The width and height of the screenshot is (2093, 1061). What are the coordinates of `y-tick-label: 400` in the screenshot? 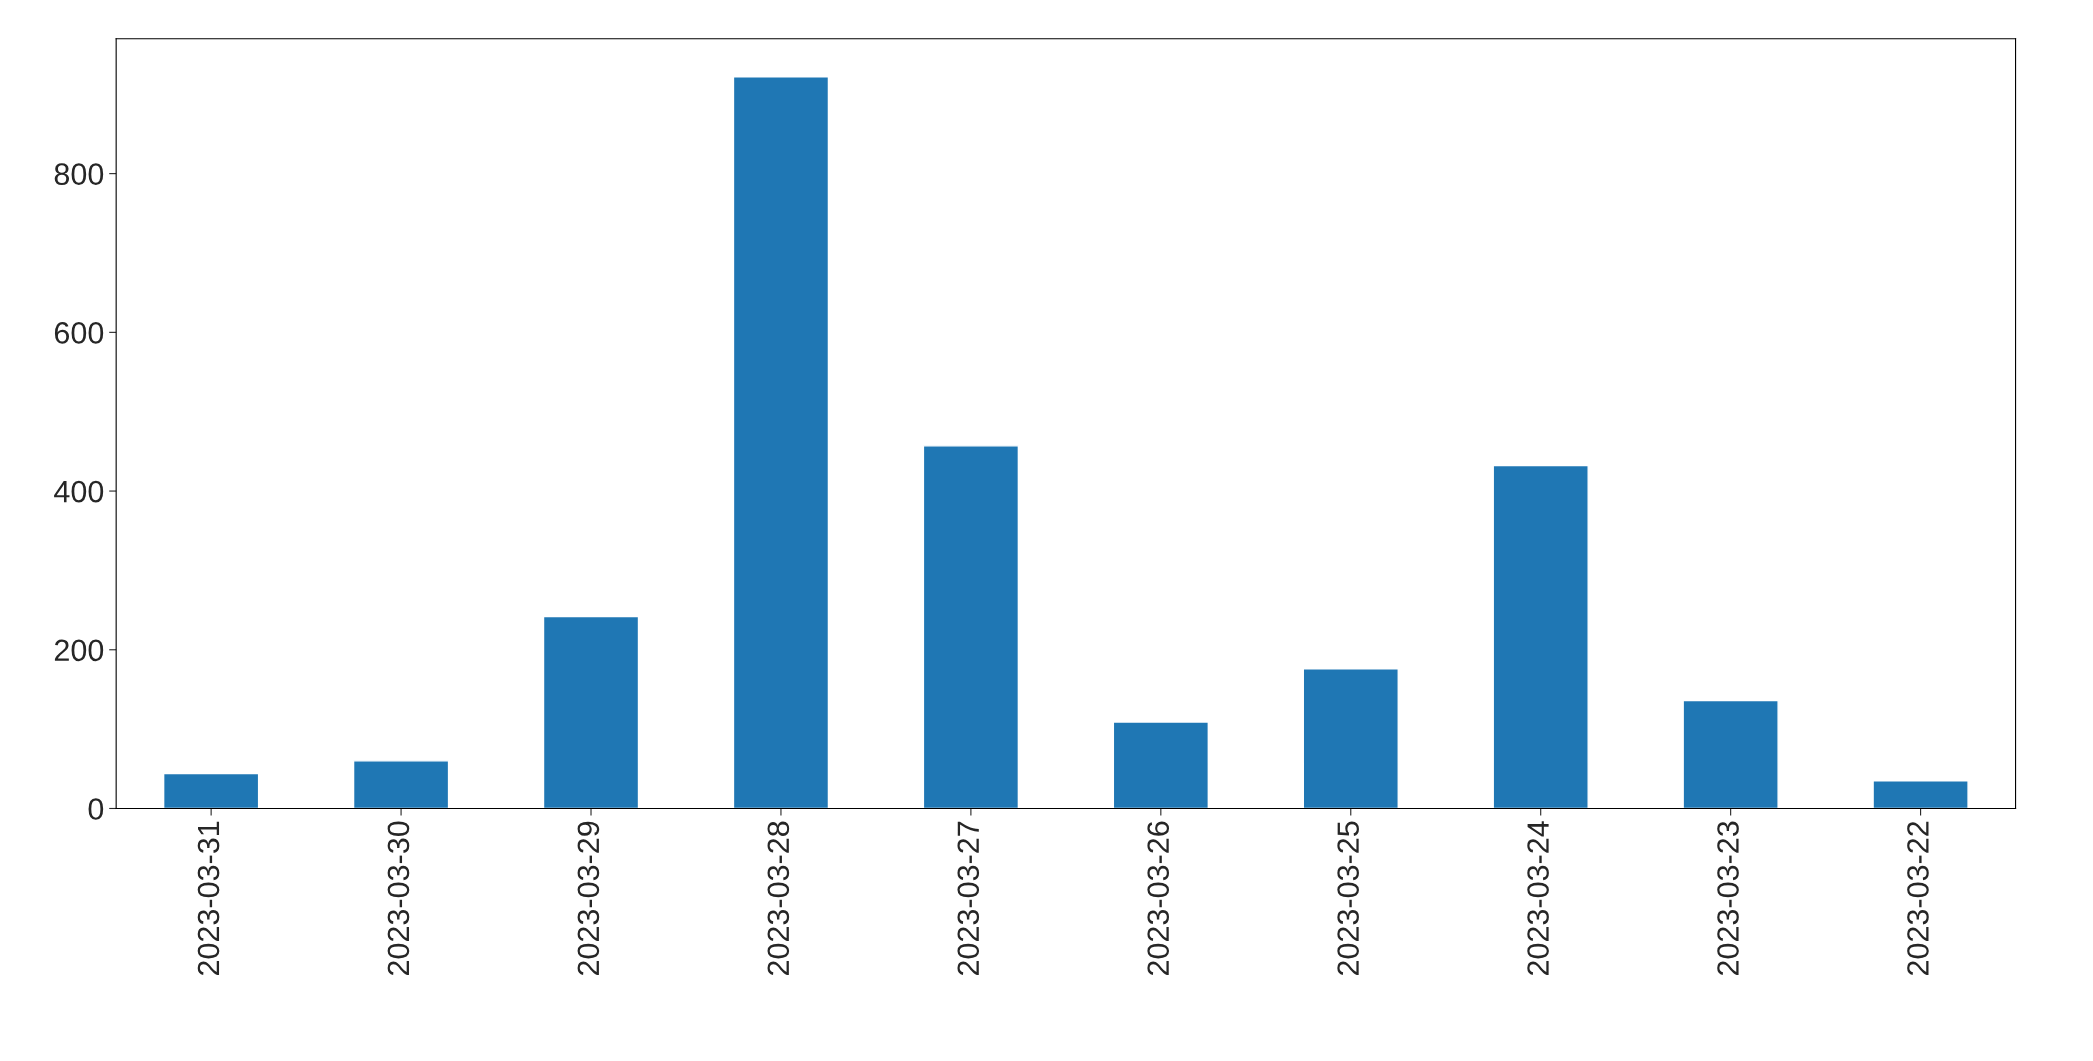 It's located at (79, 491).